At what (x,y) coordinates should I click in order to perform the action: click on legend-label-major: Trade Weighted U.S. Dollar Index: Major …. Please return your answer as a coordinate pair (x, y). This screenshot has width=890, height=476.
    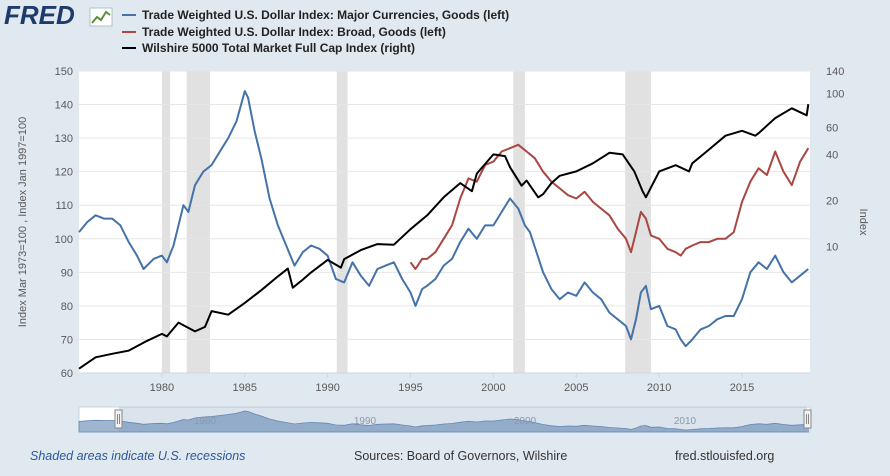
    Looking at the image, I should click on (325, 15).